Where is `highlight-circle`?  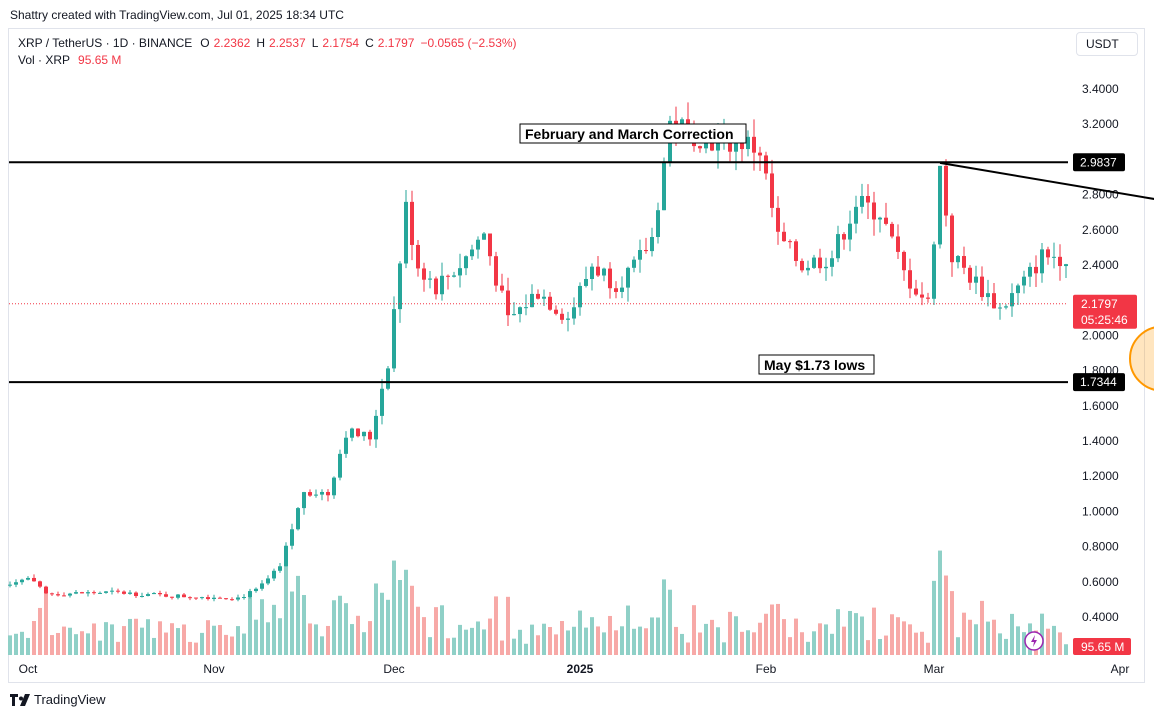
highlight-circle is located at coordinates (1141, 358).